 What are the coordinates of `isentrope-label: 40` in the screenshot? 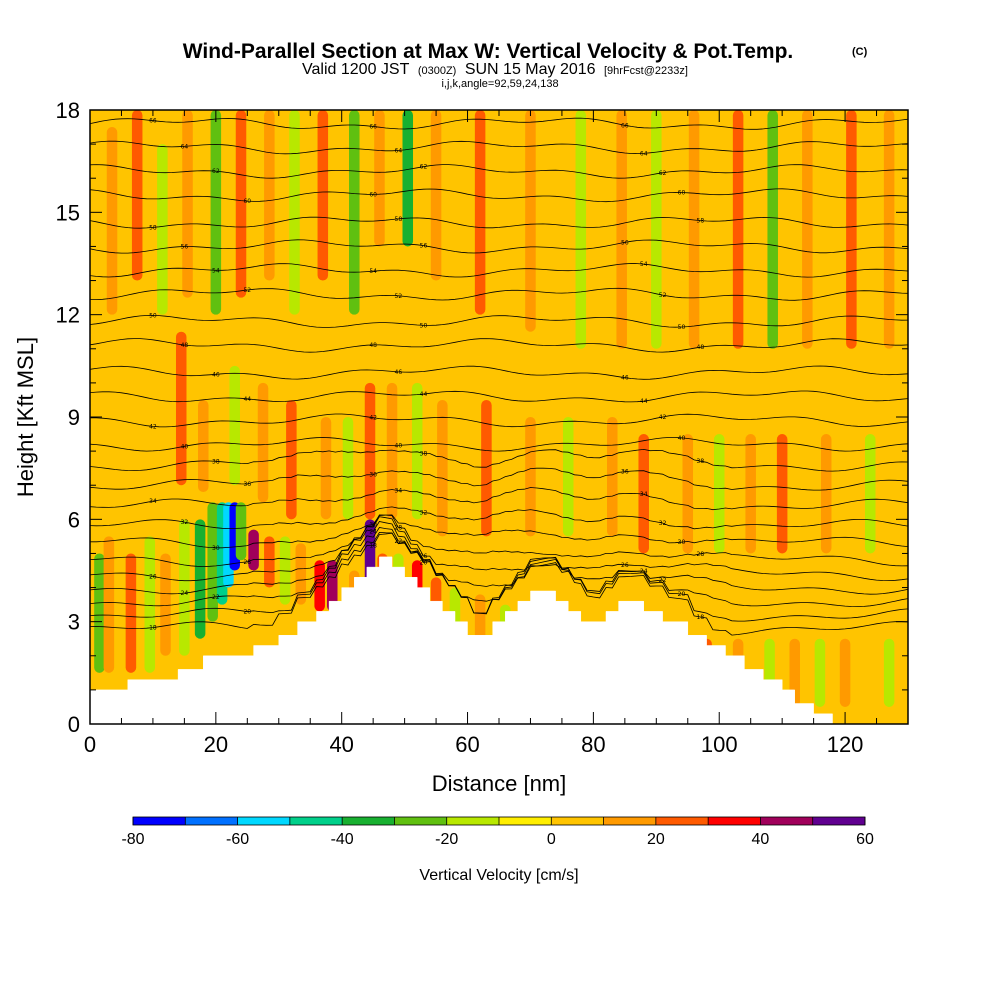 It's located at (185, 446).